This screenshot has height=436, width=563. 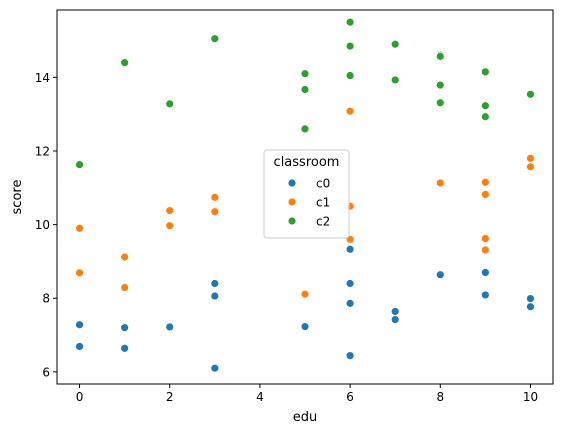 What do you see at coordinates (323, 184) in the screenshot?
I see `legend-label-c0: c0` at bounding box center [323, 184].